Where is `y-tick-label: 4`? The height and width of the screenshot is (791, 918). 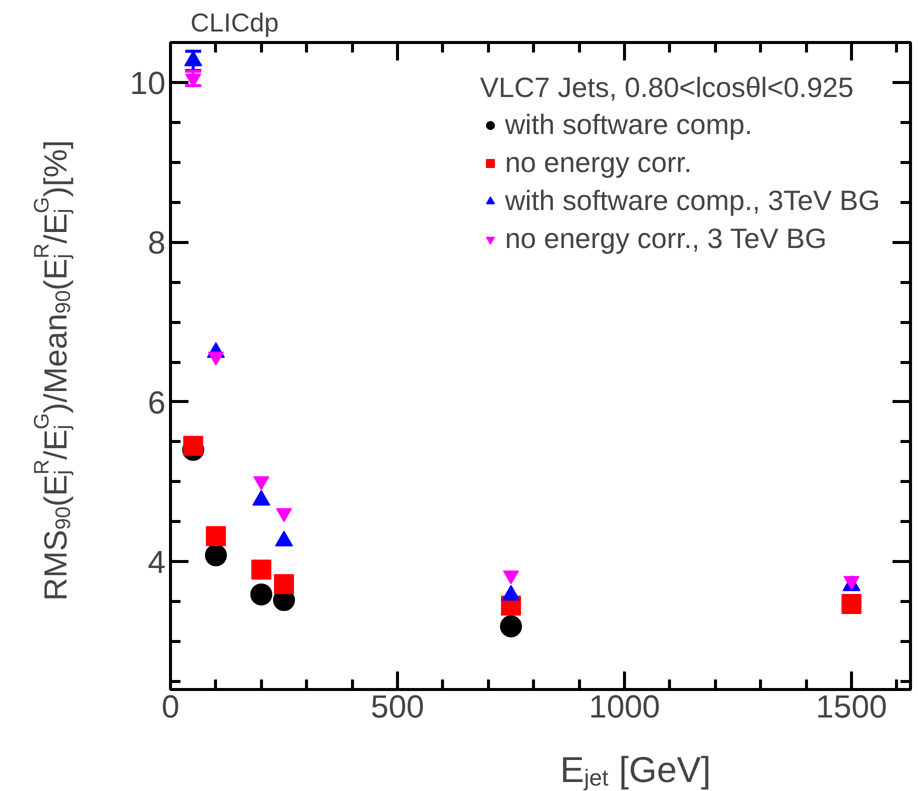 y-tick-label: 4 is located at coordinates (157, 562).